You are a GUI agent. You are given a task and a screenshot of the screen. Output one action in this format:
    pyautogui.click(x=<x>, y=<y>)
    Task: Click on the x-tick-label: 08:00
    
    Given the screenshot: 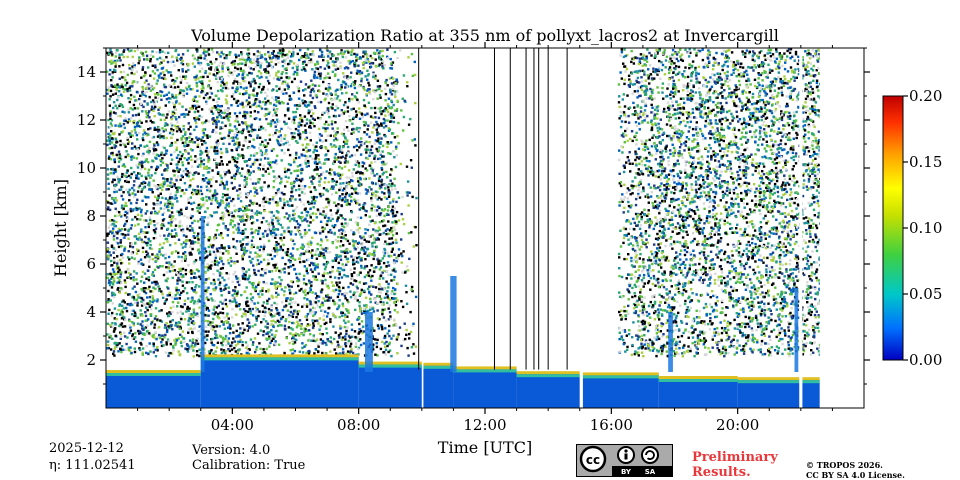 What is the action you would take?
    pyautogui.click(x=358, y=425)
    